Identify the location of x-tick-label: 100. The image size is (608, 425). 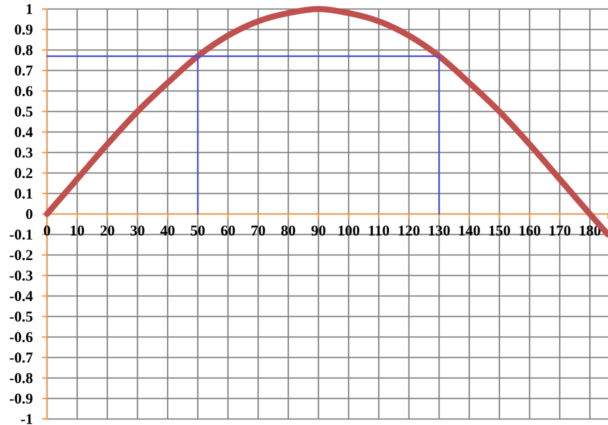
(348, 232).